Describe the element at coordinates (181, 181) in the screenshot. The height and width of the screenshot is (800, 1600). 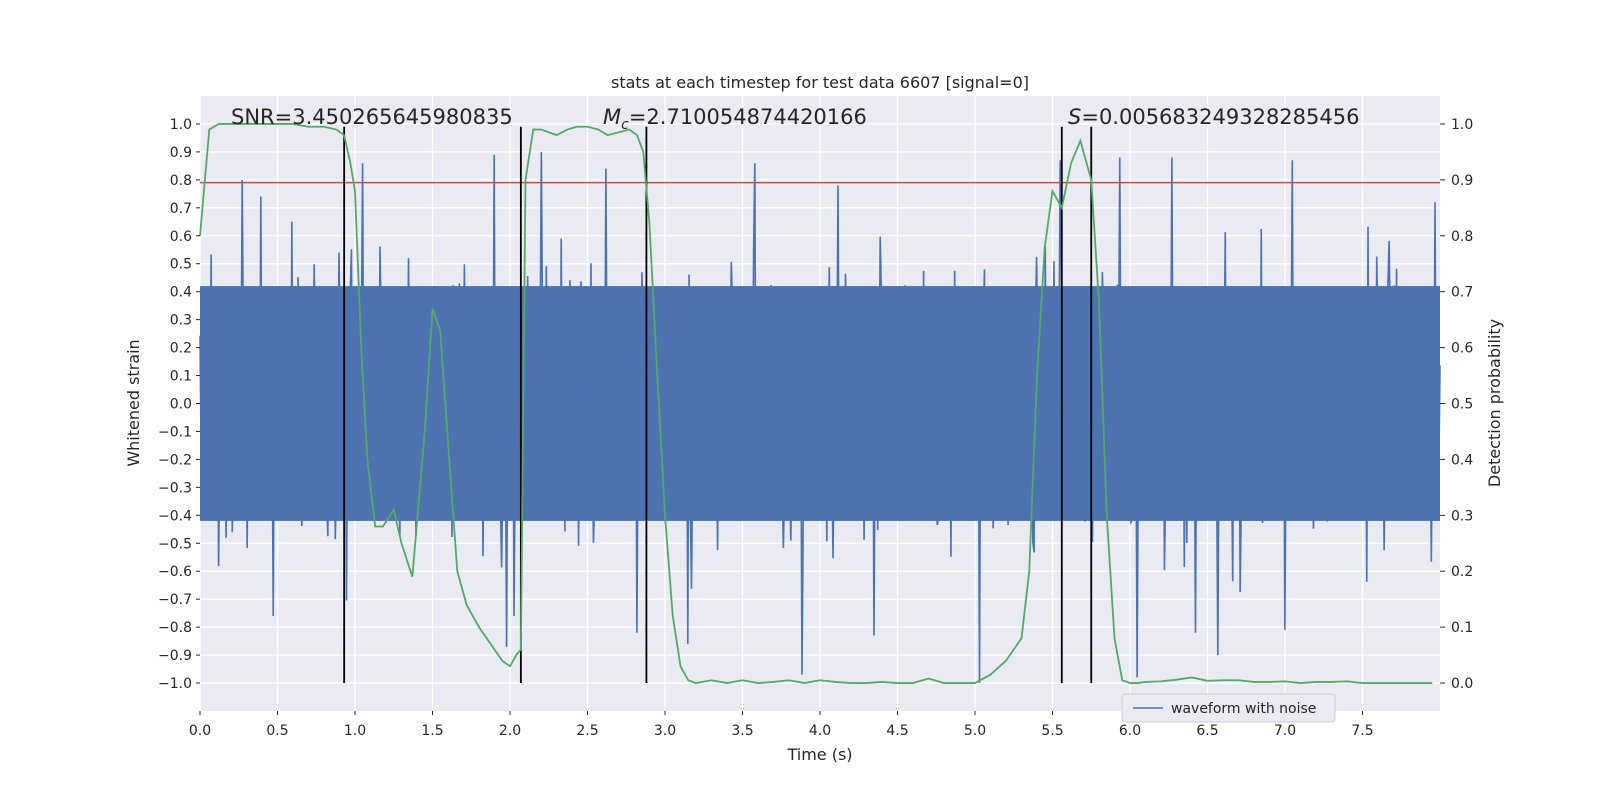
I see `y-tick-label: 0.8` at that location.